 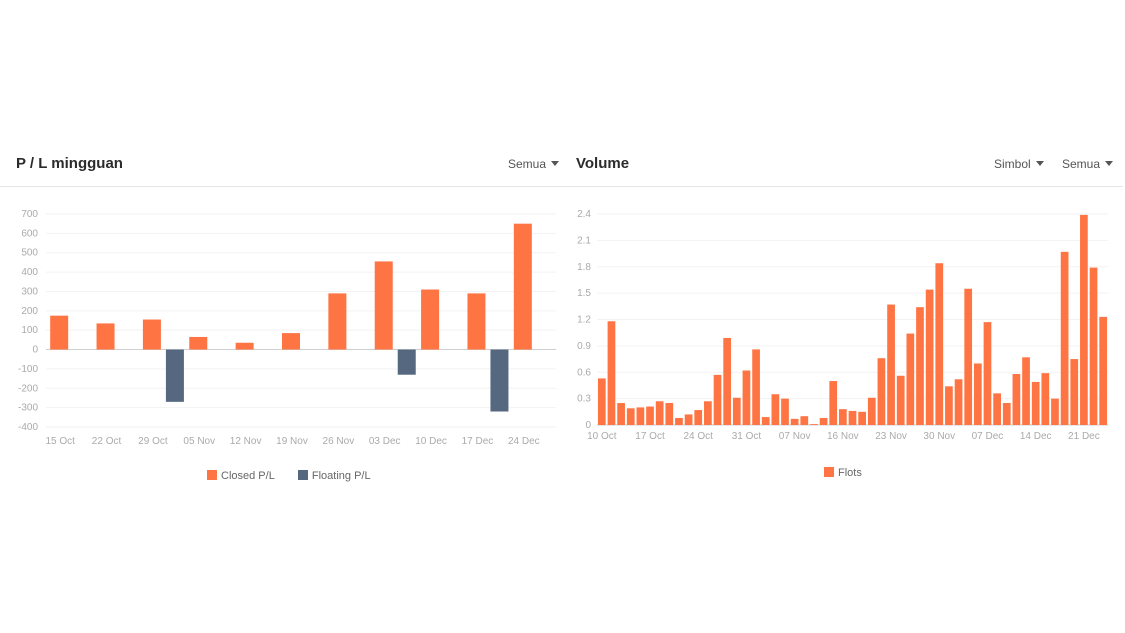 What do you see at coordinates (584, 372) in the screenshot?
I see `y-tick-label: 0.6` at bounding box center [584, 372].